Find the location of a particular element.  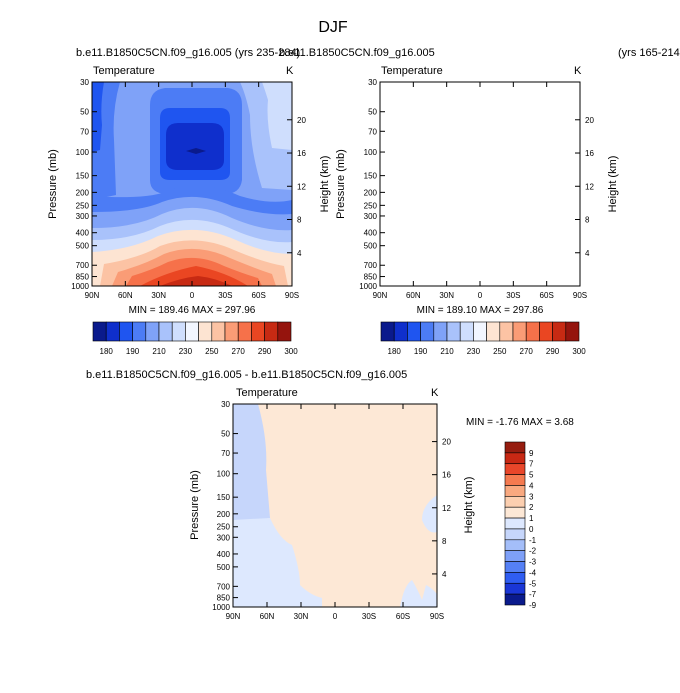

panel-1-stats: MIN = 189.46 MAX = 297.96 is located at coordinates (192, 310).